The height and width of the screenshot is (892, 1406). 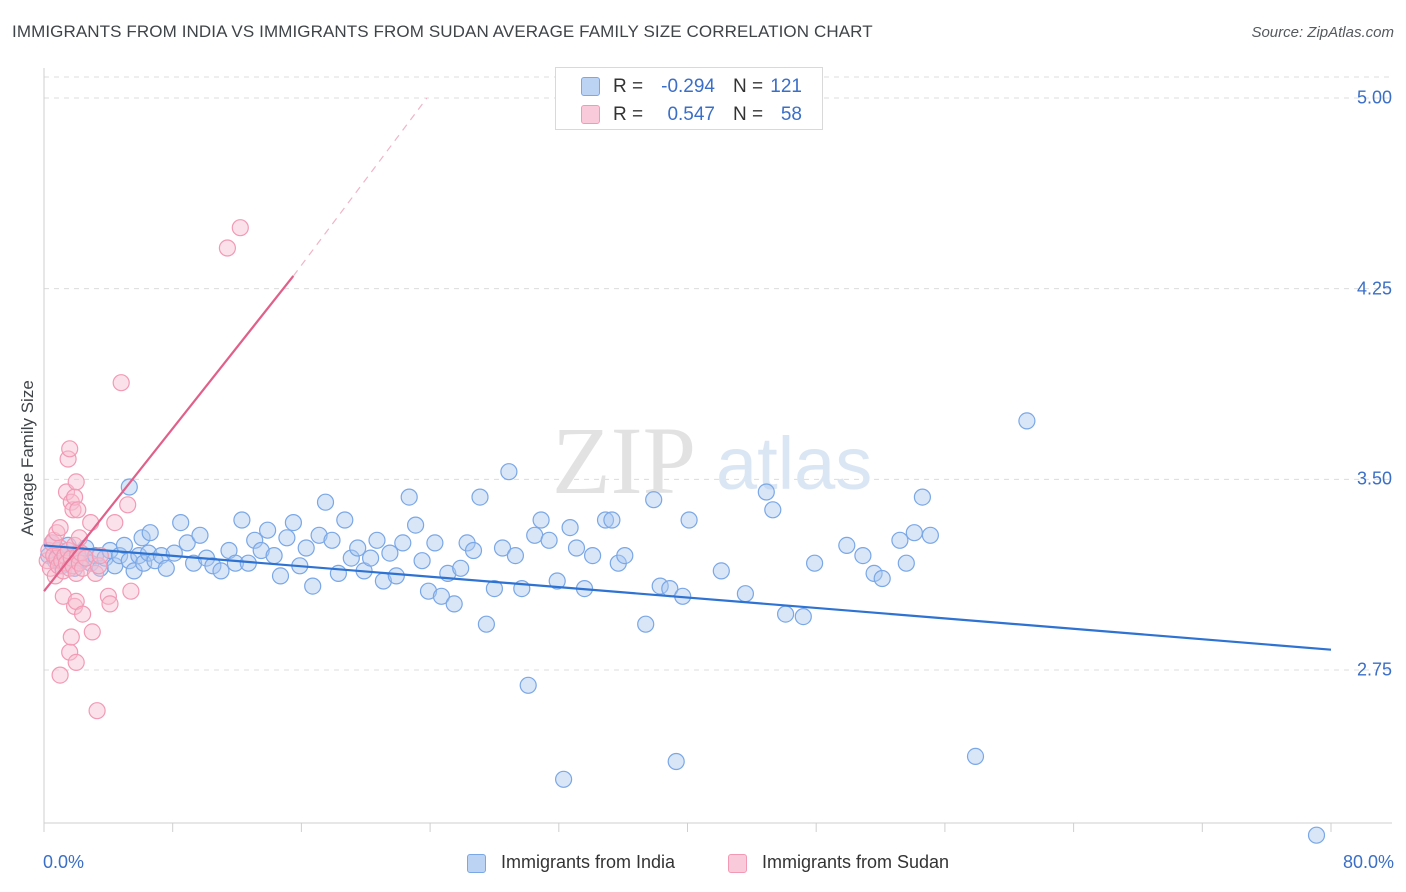 I want to click on sudan-trend-extension, so click(x=360, y=187).